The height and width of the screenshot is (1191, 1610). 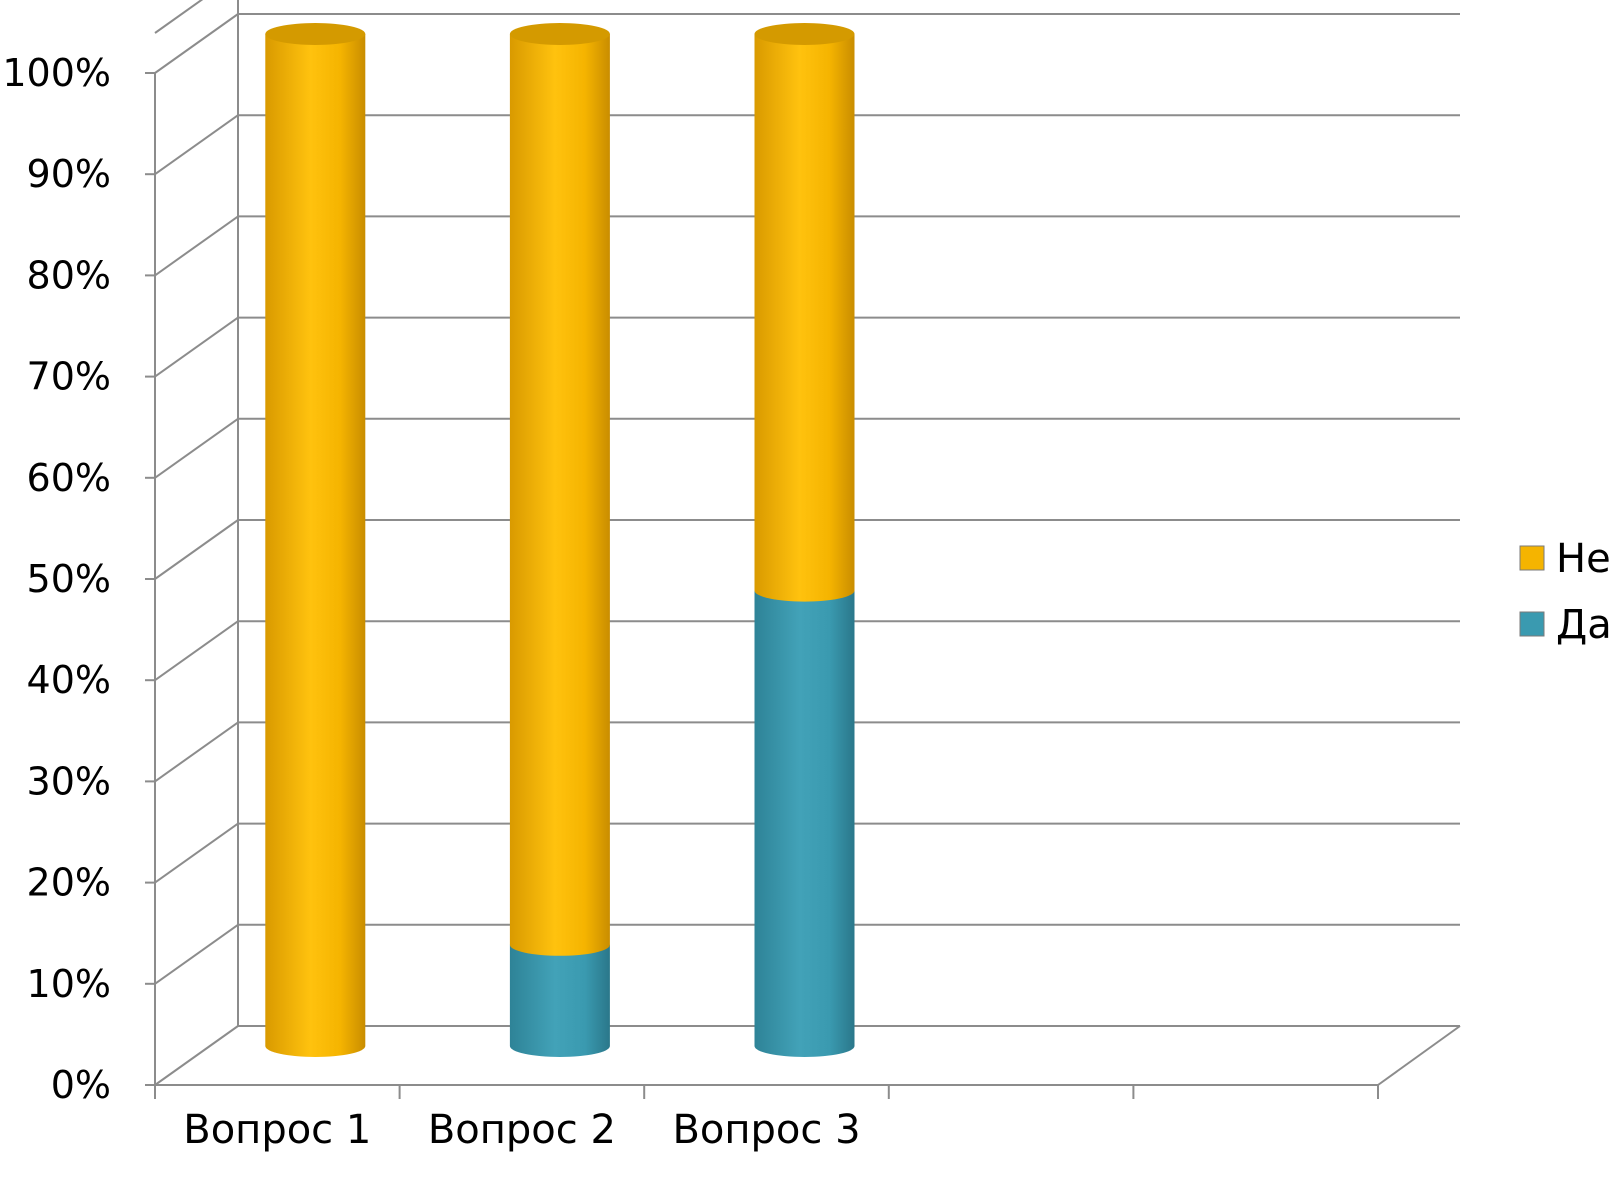 I want to click on y-tick-label: 90%, so click(x=69, y=174).